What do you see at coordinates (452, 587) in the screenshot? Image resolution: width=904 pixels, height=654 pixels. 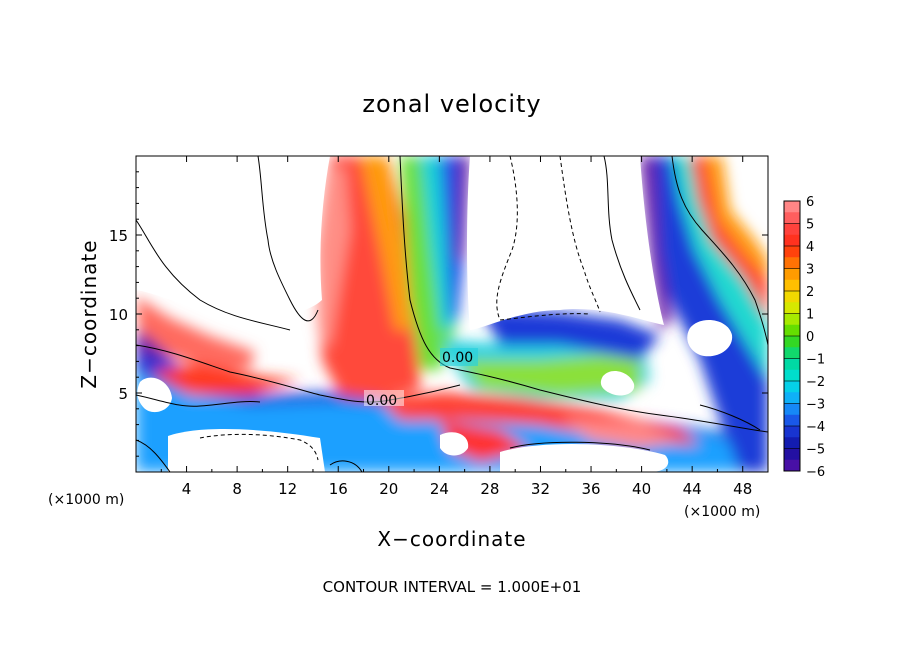 I see `contour-interval-note: CONTOUR INTERVAL = 1.000E+01` at bounding box center [452, 587].